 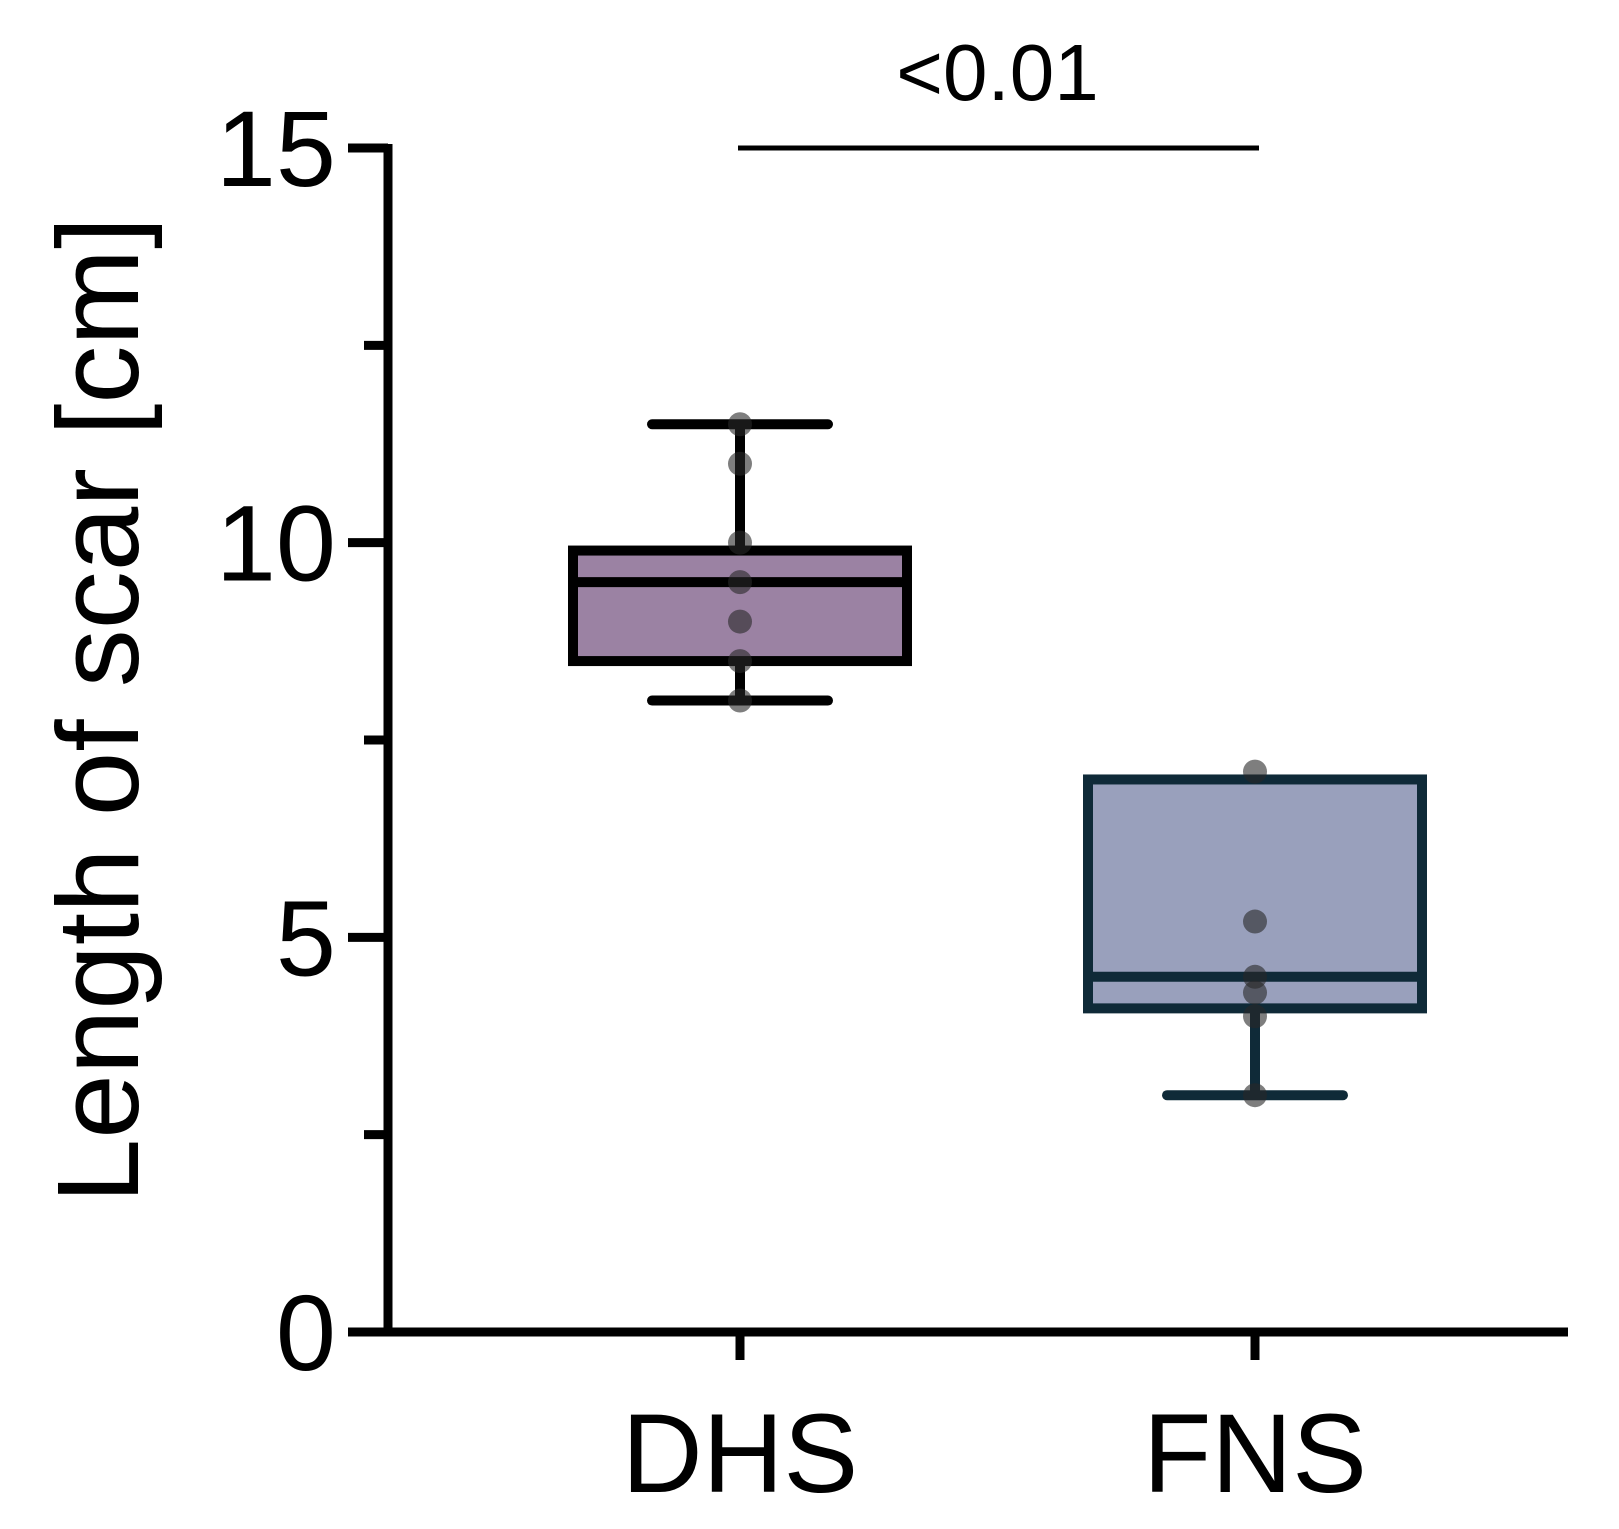 I want to click on x-tick-label: DHS, so click(x=740, y=1453).